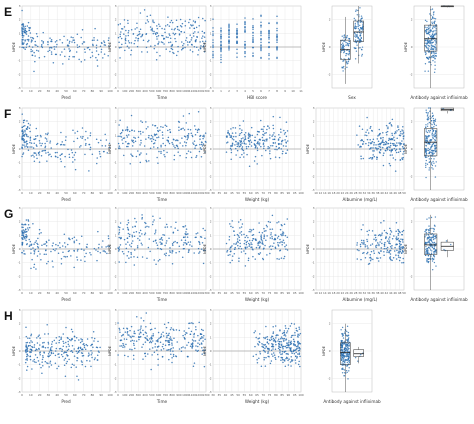  What do you see at coordinates (192, 395) in the screenshot?
I see `x-tick-label: 1100` at bounding box center [192, 395].